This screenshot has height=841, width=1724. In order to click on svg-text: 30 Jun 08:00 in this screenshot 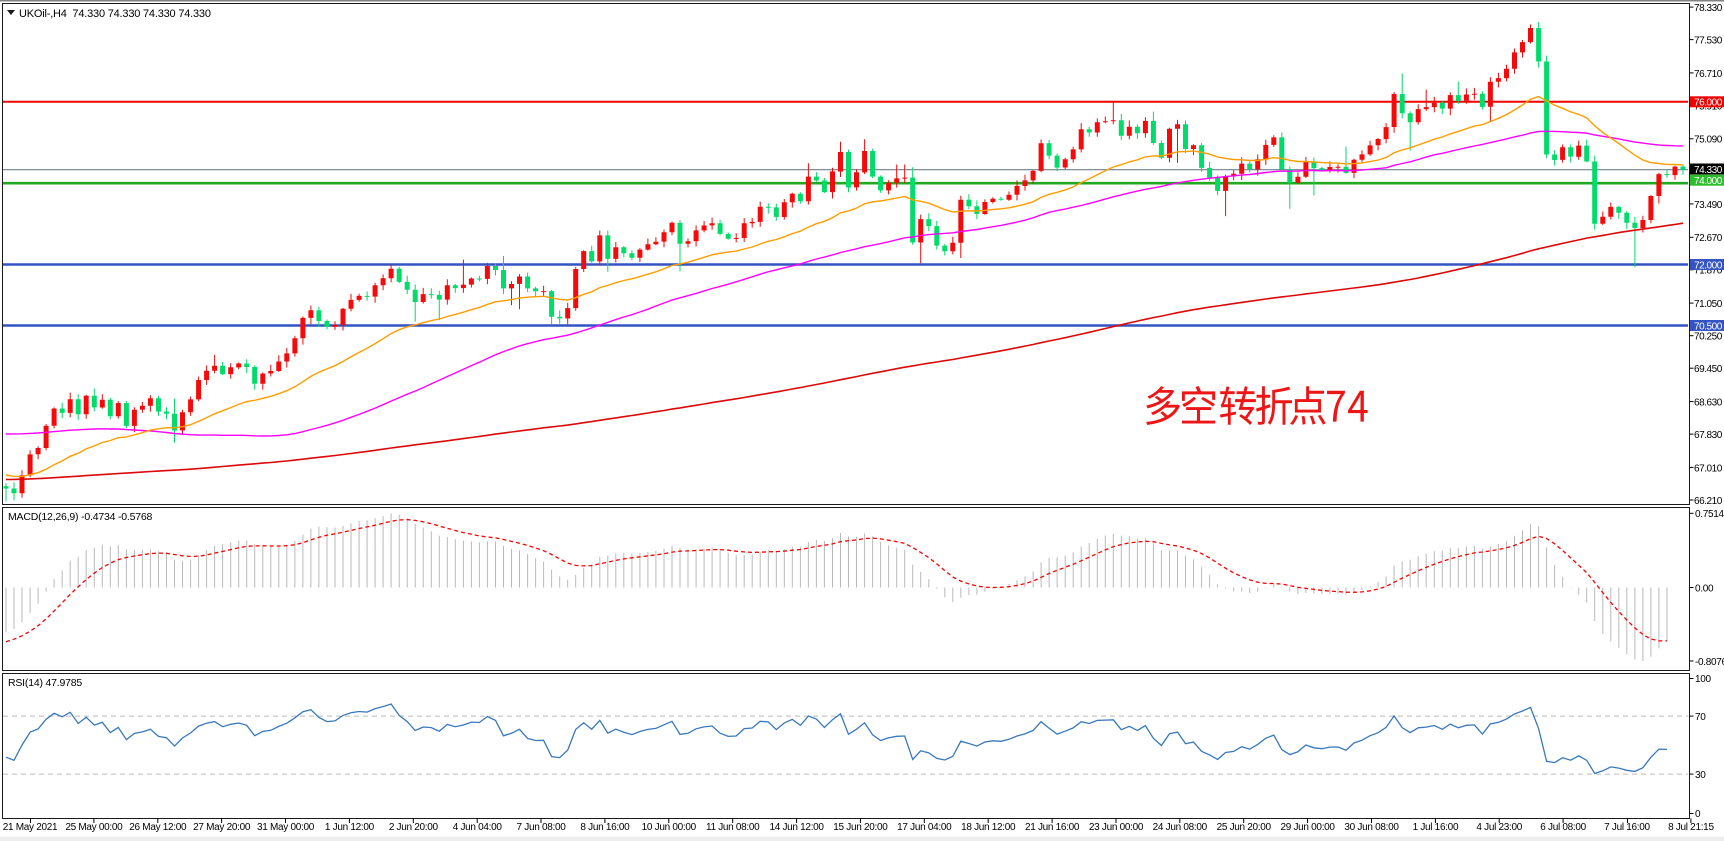, I will do `click(1371, 827)`.